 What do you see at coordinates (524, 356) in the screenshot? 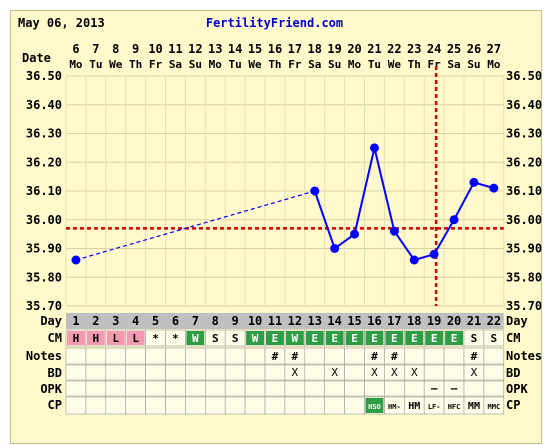
I see `notes-row-label-right: Notes` at bounding box center [524, 356].